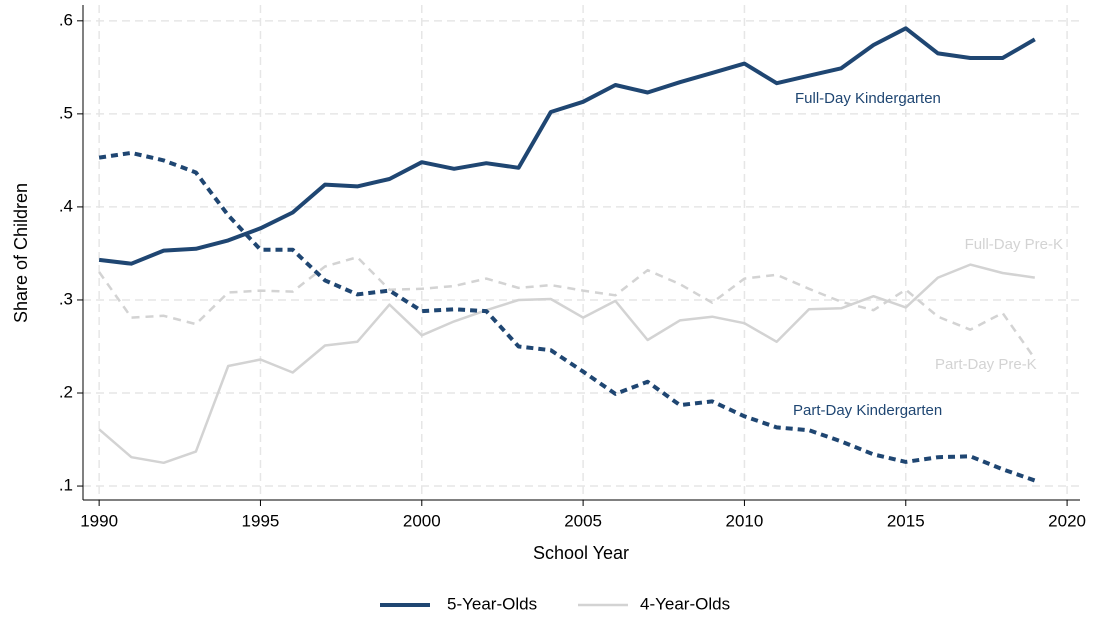 The height and width of the screenshot is (617, 1098). I want to click on series-label: Part-Day Pre-K, so click(986, 364).